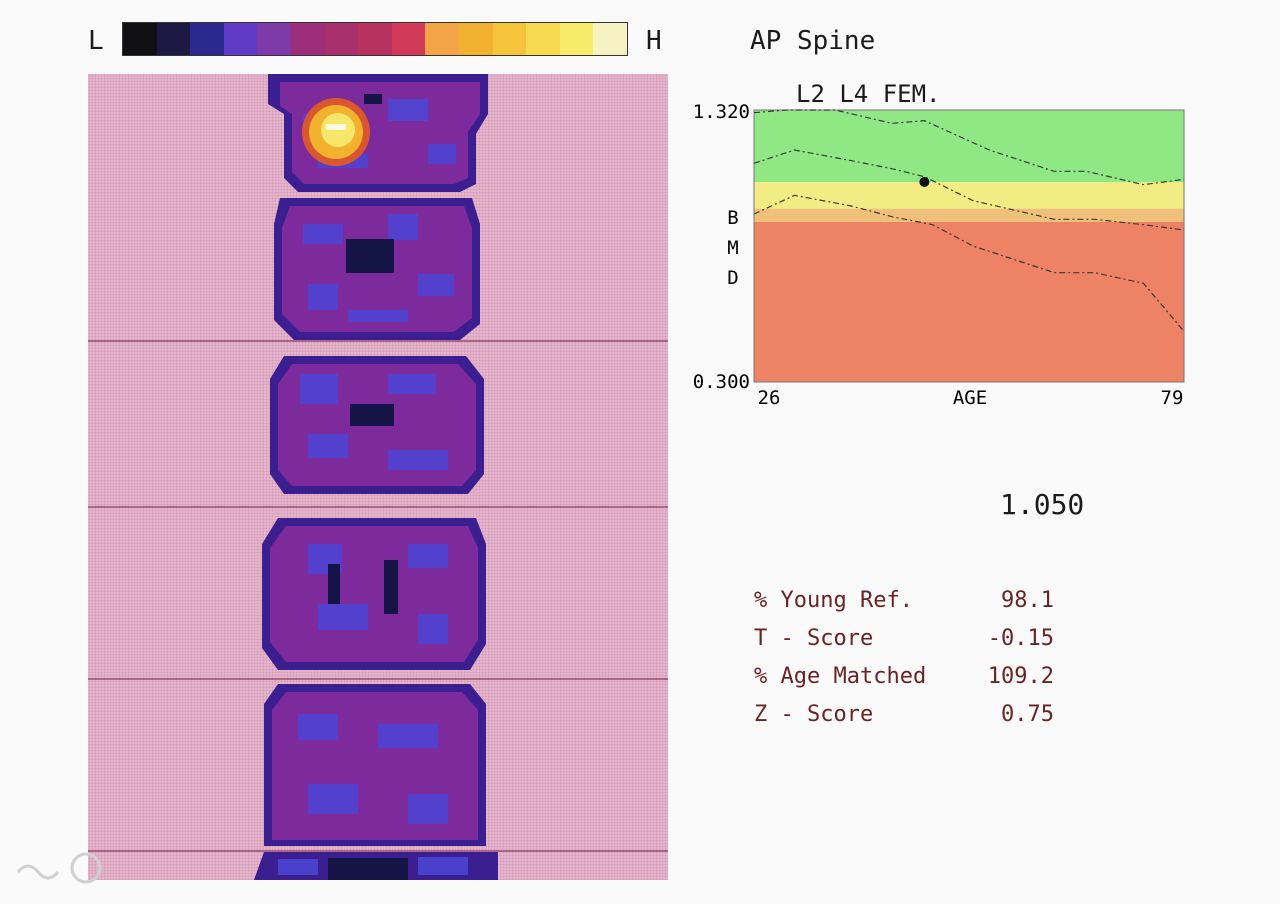 This screenshot has width=1280, height=904. I want to click on t-score-value: -0.15, so click(1020, 638).